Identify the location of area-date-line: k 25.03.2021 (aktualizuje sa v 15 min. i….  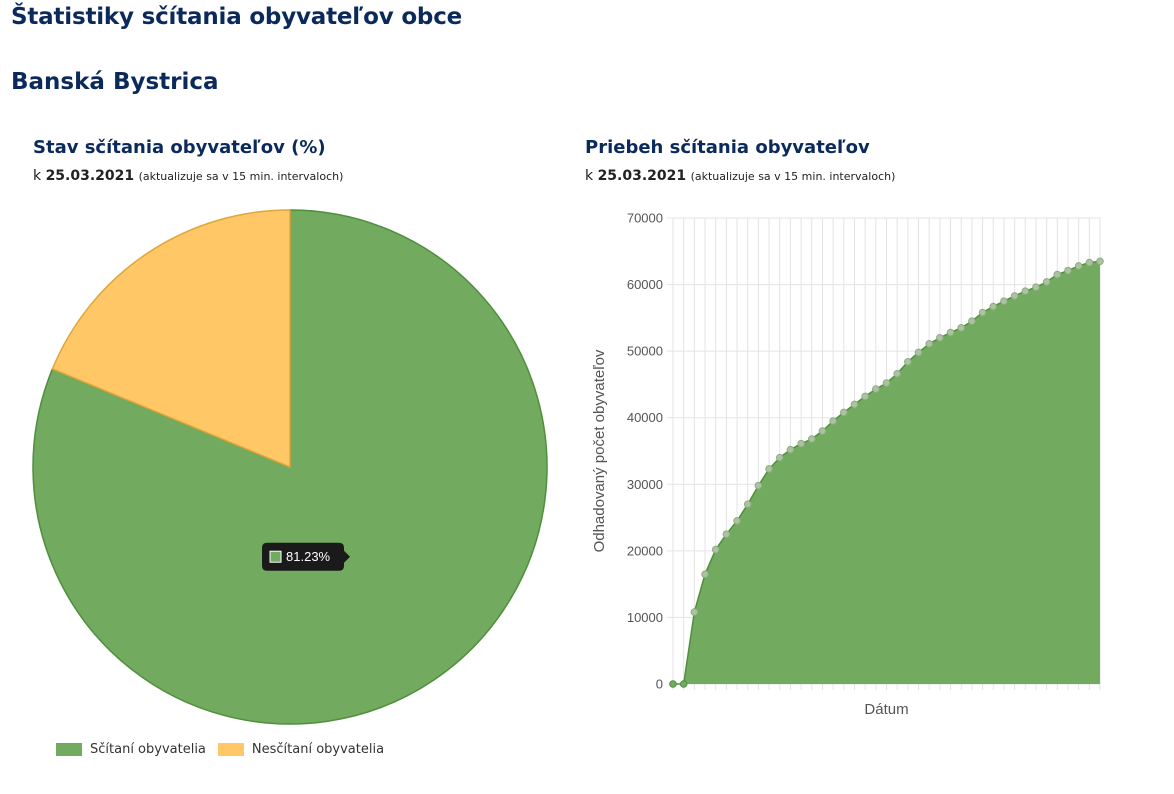
(740, 176).